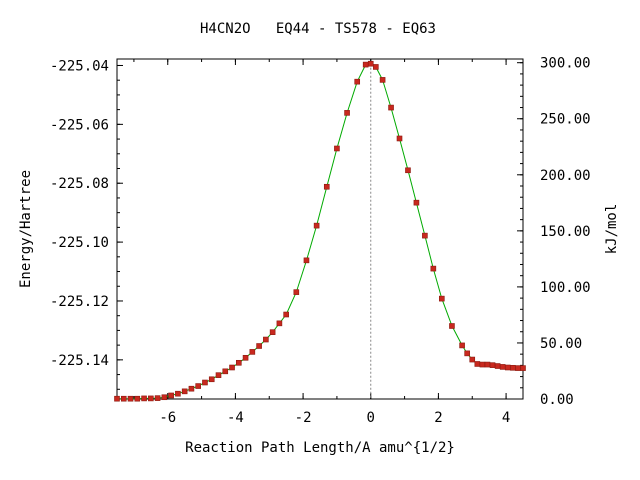  Describe the element at coordinates (79, 66) in the screenshot. I see `y-tick-label: -225.04` at that location.